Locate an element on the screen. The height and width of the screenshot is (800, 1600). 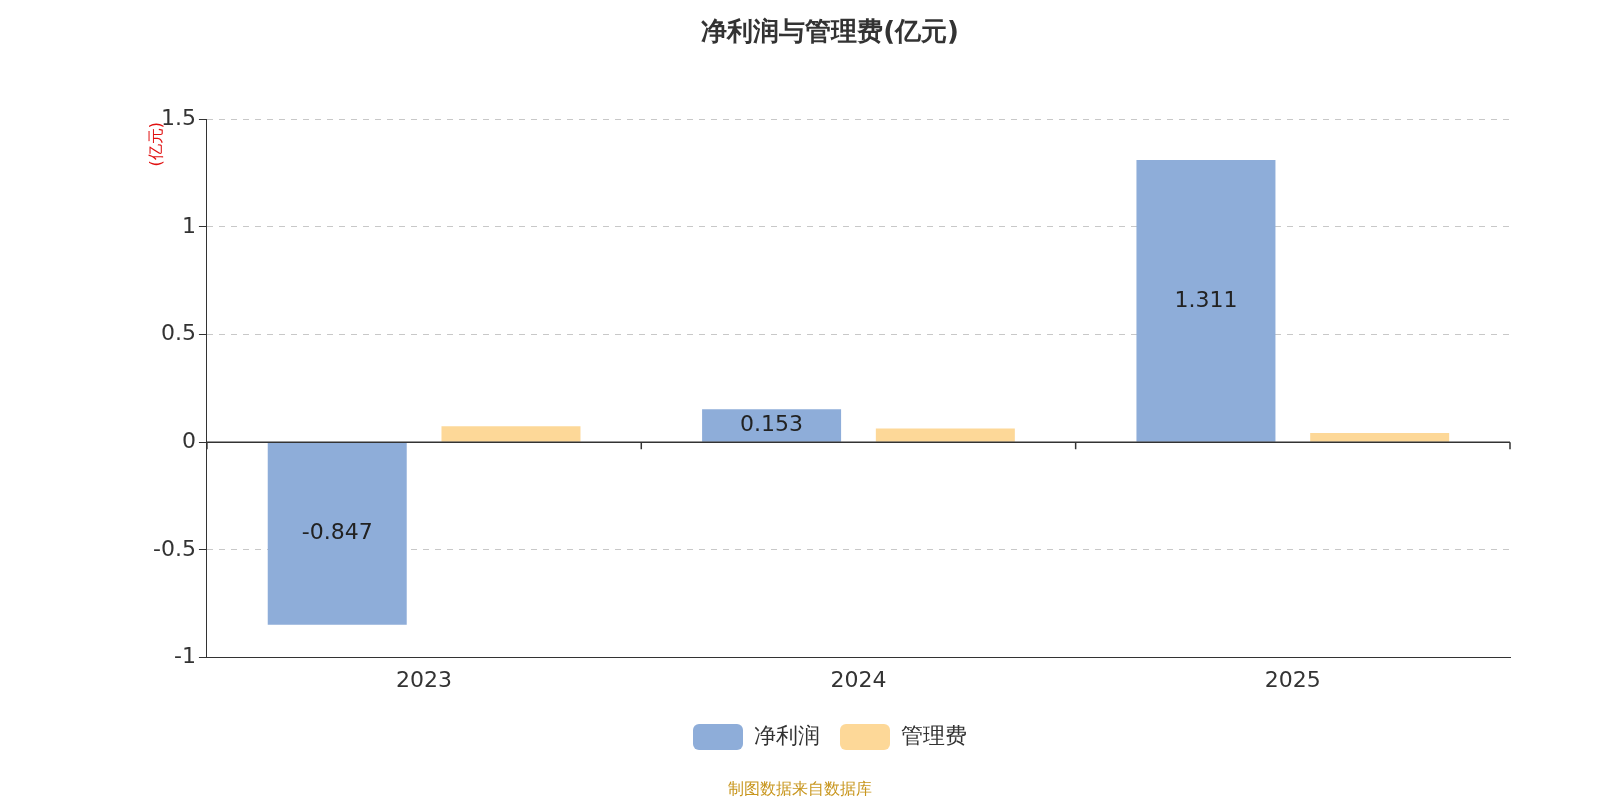
y-tick-label: -1 is located at coordinates (184, 656).